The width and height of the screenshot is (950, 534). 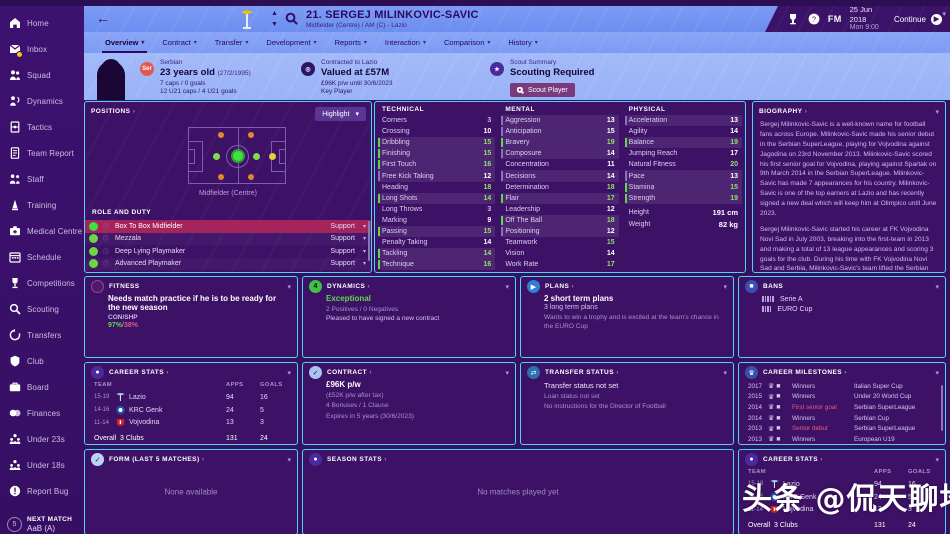 What do you see at coordinates (369, 241) in the screenshot?
I see `role-scrollbar` at bounding box center [369, 241].